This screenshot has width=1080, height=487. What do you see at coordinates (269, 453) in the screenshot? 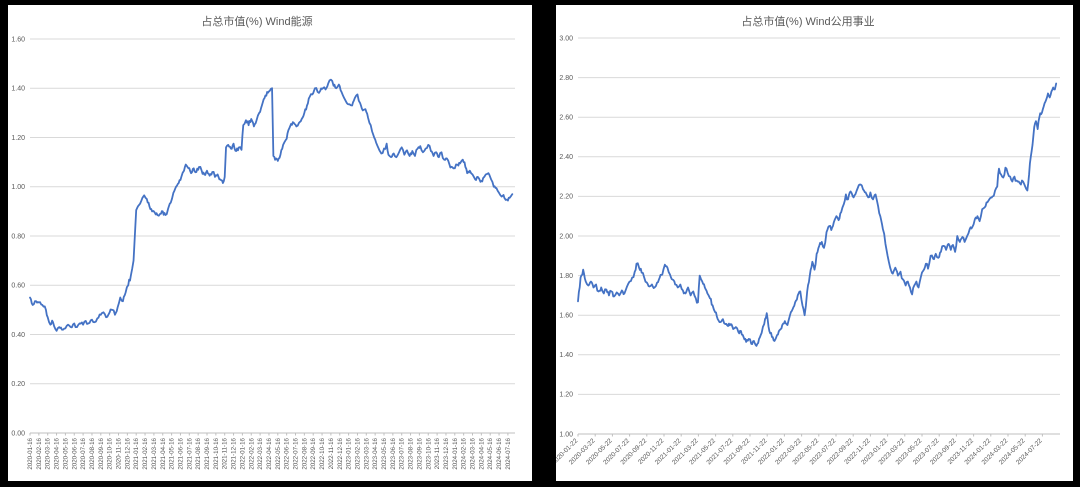
I see `x-tick-label: 2022-04-16` at bounding box center [269, 453].